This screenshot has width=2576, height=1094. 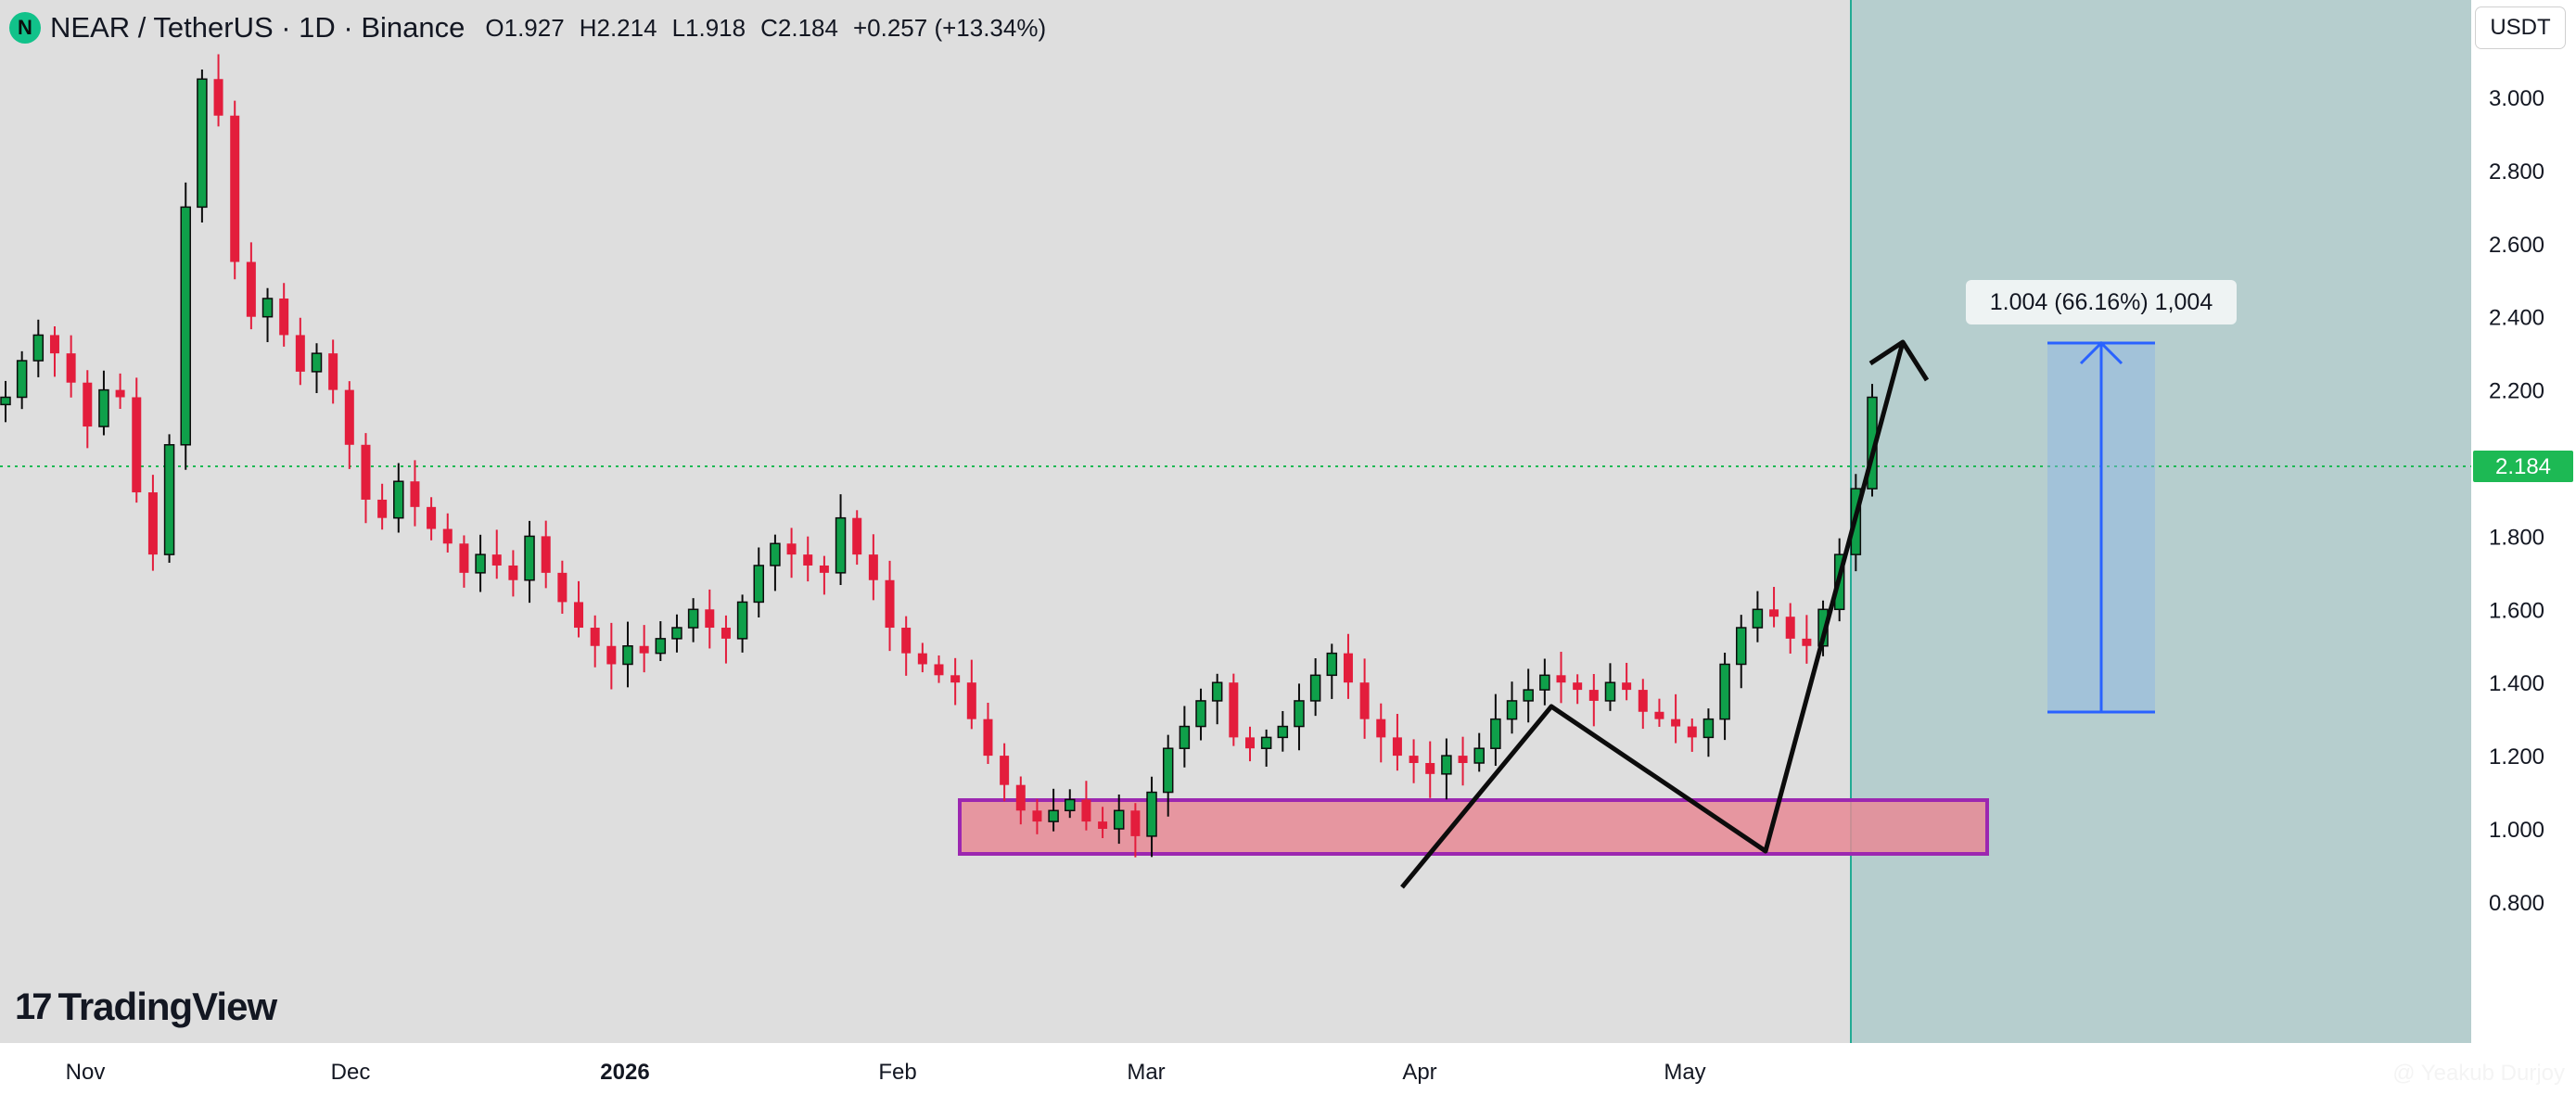 What do you see at coordinates (2516, 98) in the screenshot?
I see `price-tick-label: 3.000` at bounding box center [2516, 98].